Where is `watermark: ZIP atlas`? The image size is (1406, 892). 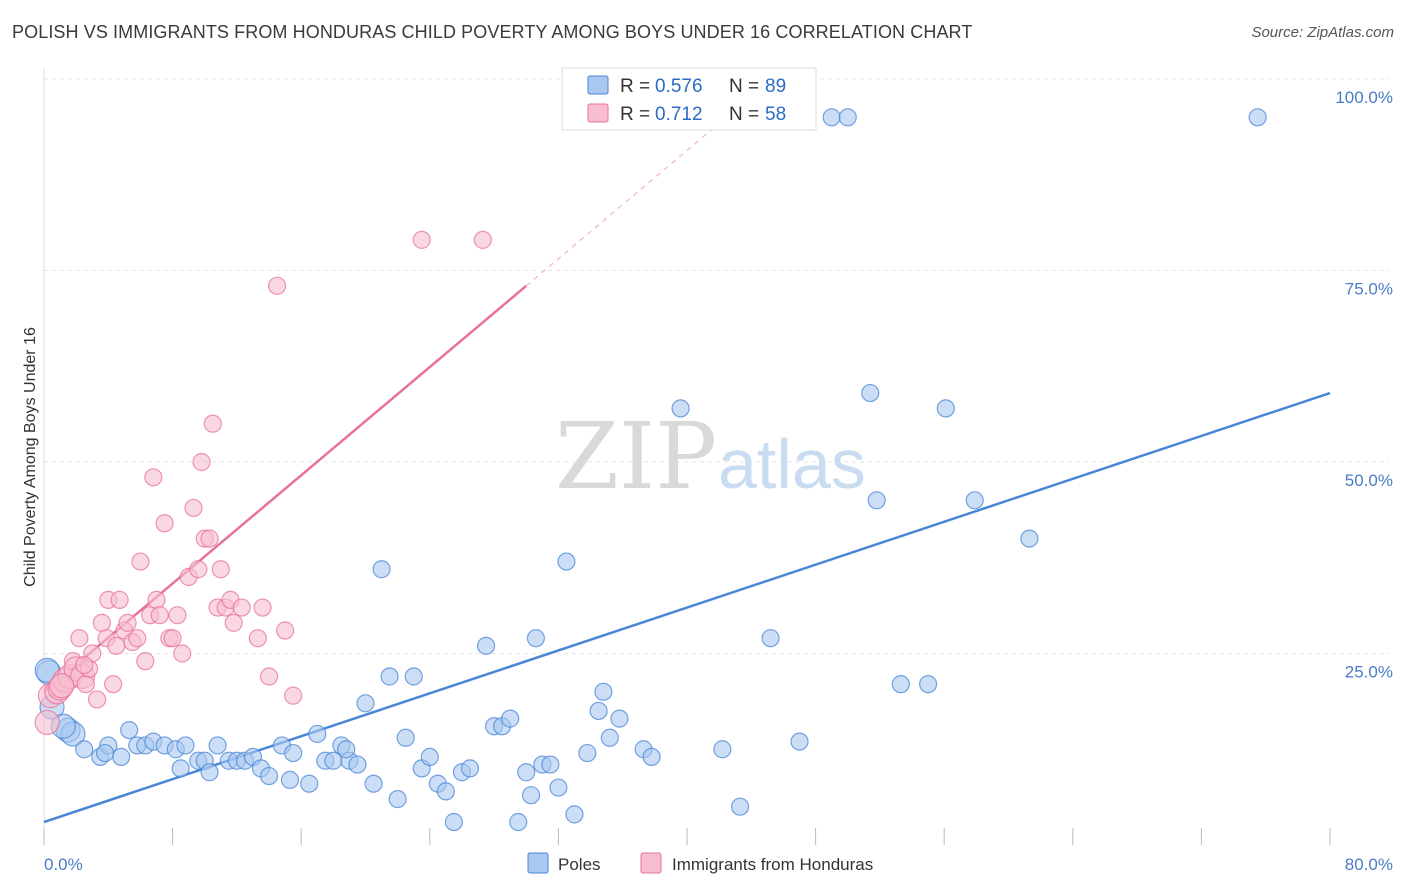
watermark: ZIP atlas is located at coordinates (710, 456).